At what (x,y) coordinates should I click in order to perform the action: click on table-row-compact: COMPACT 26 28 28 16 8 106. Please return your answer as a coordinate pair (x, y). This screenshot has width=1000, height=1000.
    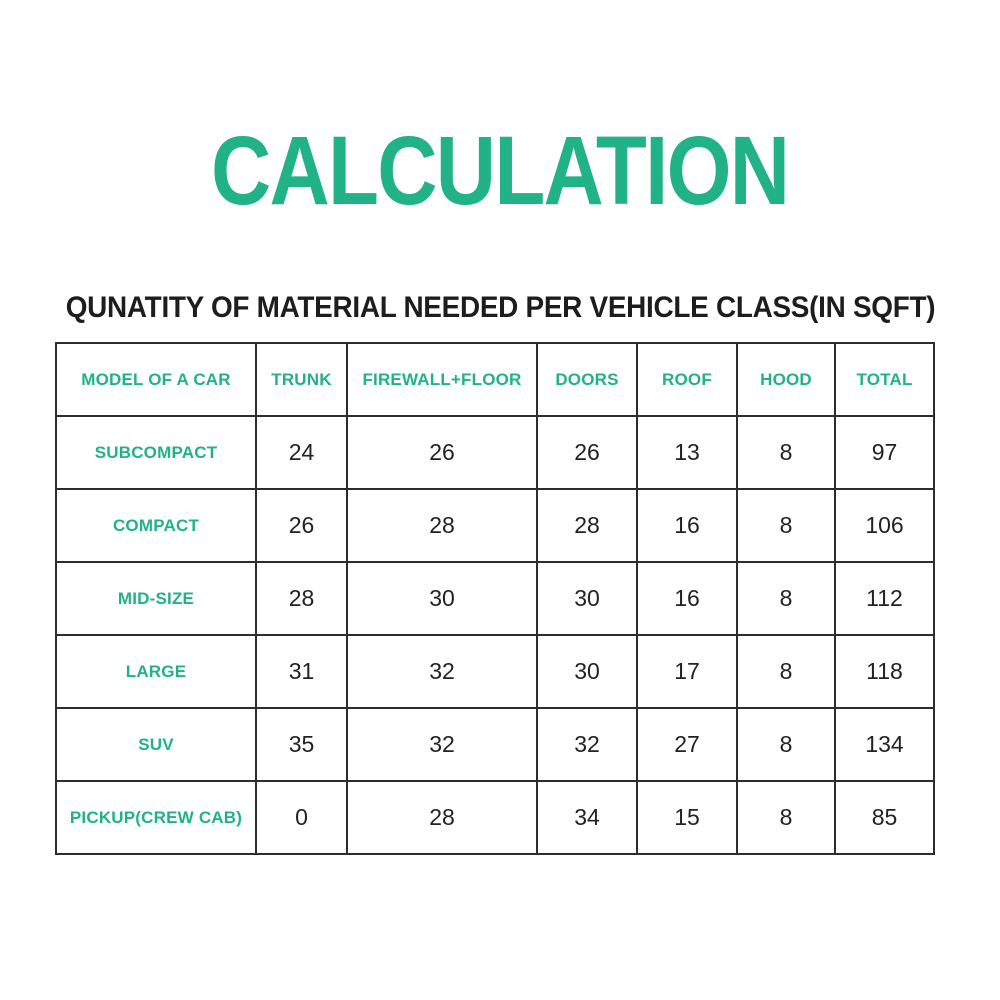
    Looking at the image, I should click on (495, 525).